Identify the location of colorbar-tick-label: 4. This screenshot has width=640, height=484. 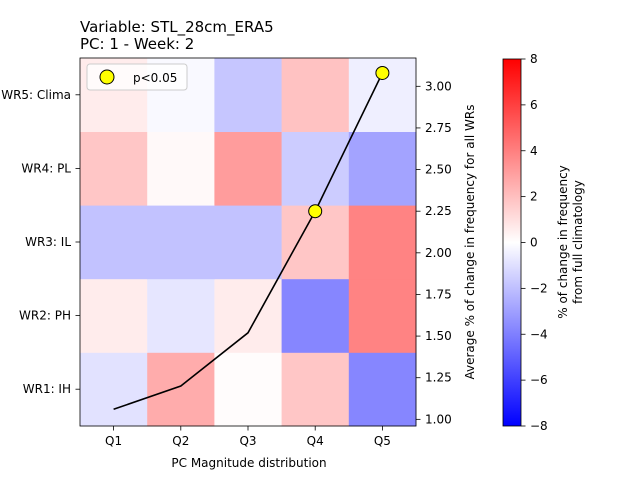
(534, 151).